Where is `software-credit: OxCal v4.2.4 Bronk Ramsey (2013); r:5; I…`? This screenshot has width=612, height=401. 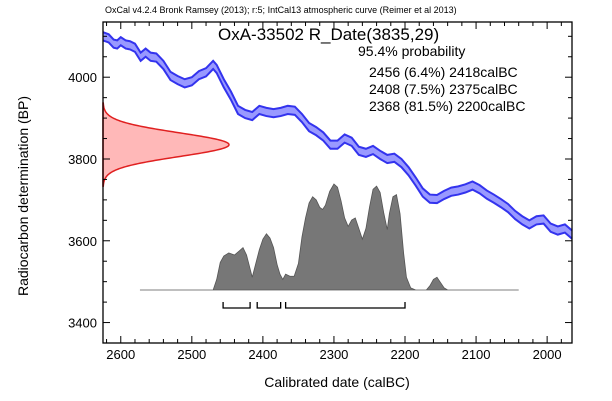
software-credit: OxCal v4.2.4 Bronk Ramsey (2013); r:5; I… is located at coordinates (281, 10).